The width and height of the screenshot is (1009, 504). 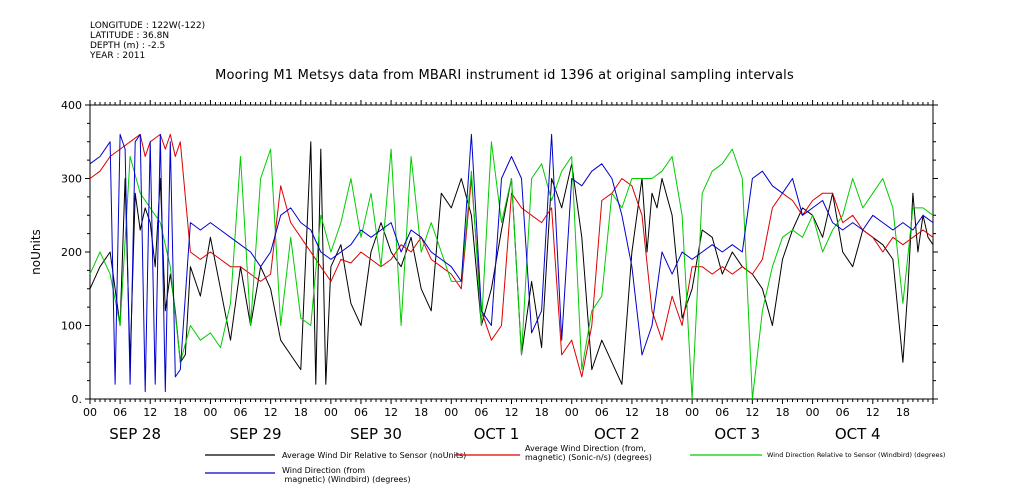 What do you see at coordinates (71, 326) in the screenshot?
I see `y-tick-label: 100` at bounding box center [71, 326].